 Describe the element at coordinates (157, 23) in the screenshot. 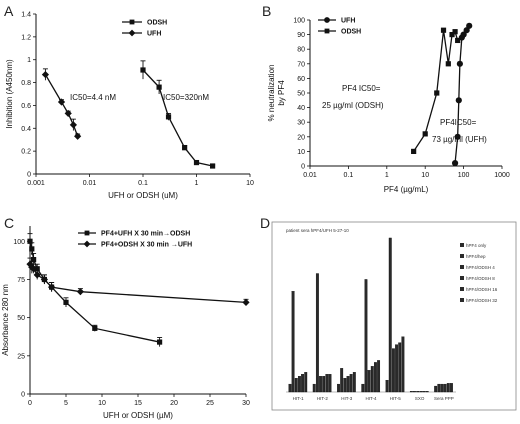

I see `a-legend-label: ODSH` at that location.